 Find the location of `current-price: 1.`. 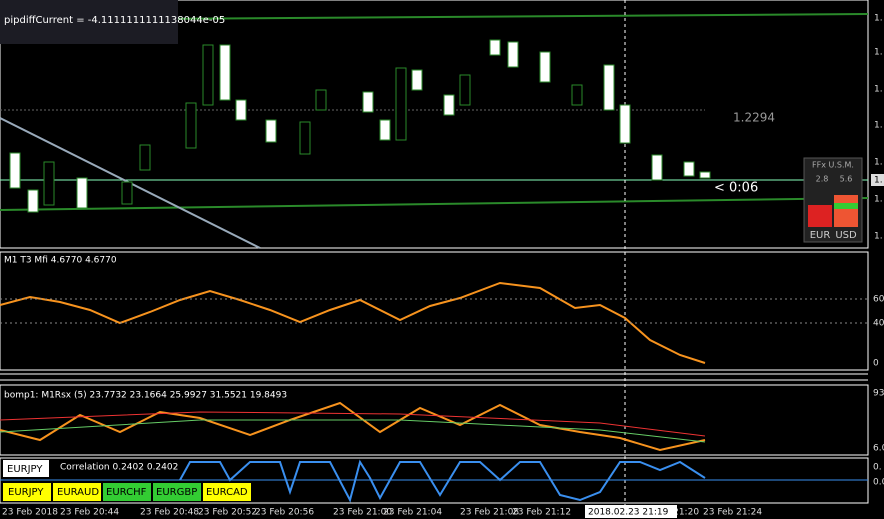

current-price: 1. is located at coordinates (878, 181).